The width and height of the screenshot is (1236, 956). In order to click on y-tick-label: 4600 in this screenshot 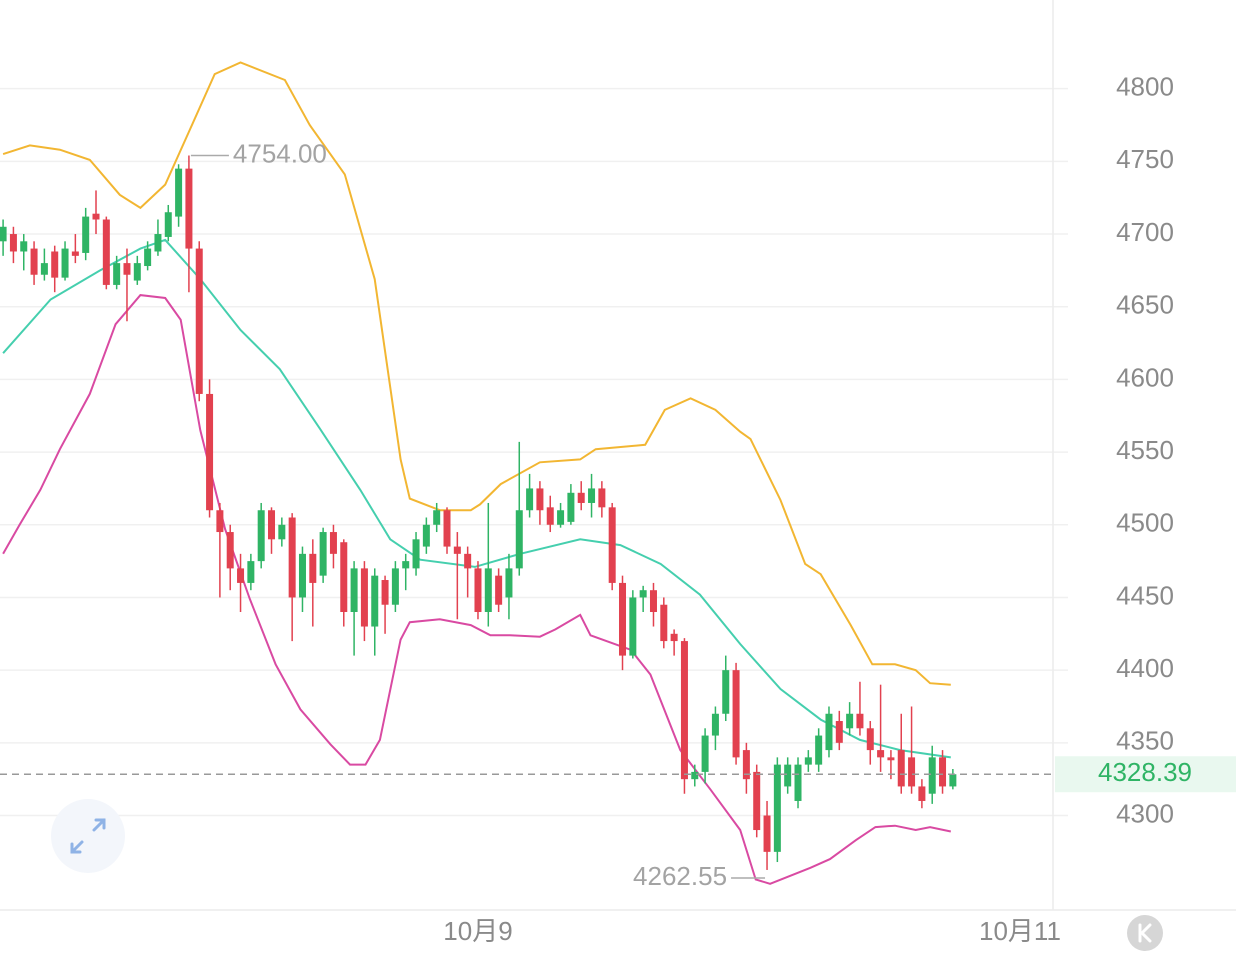, I will do `click(1145, 377)`.